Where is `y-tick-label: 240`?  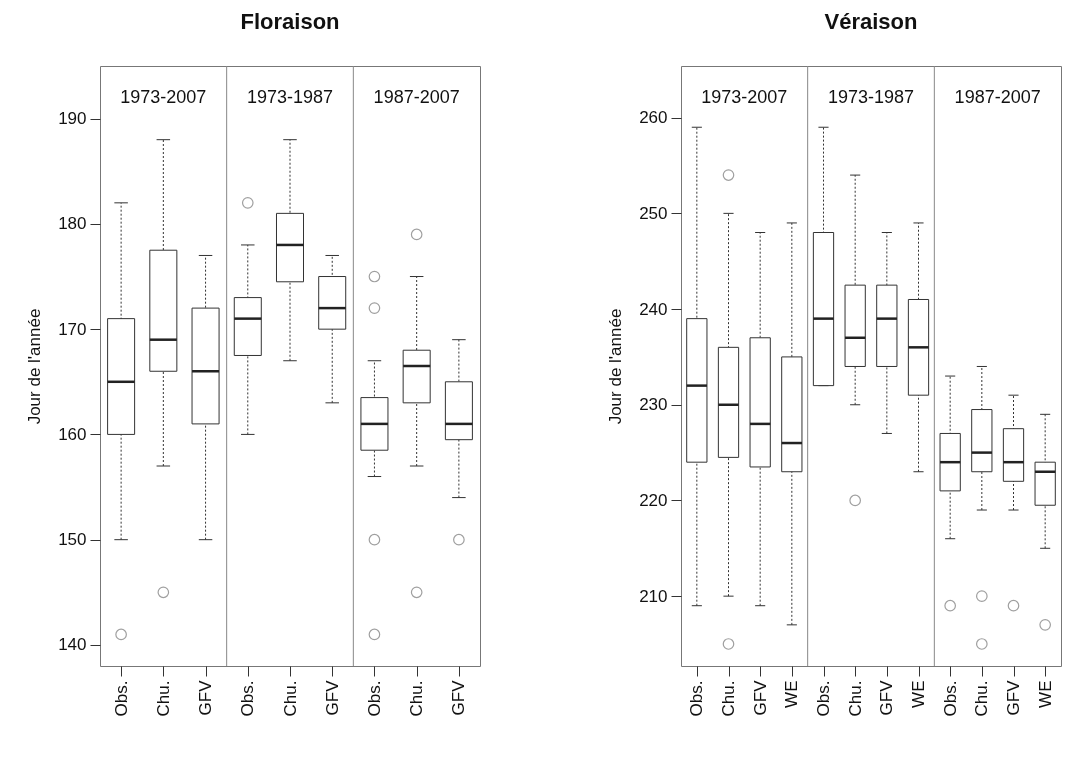 y-tick-label: 240 is located at coordinates (653, 309).